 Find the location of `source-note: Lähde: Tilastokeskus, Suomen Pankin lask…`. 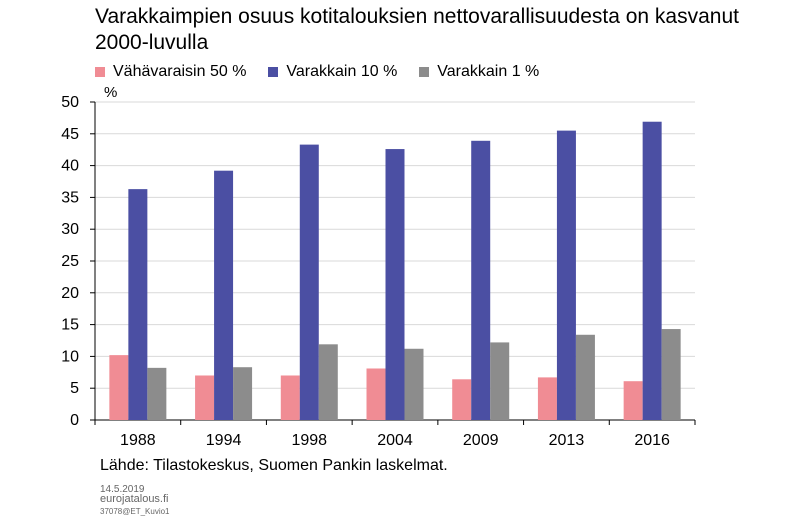

source-note: Lähde: Tilastokeskus, Suomen Pankin lask… is located at coordinates (274, 465).